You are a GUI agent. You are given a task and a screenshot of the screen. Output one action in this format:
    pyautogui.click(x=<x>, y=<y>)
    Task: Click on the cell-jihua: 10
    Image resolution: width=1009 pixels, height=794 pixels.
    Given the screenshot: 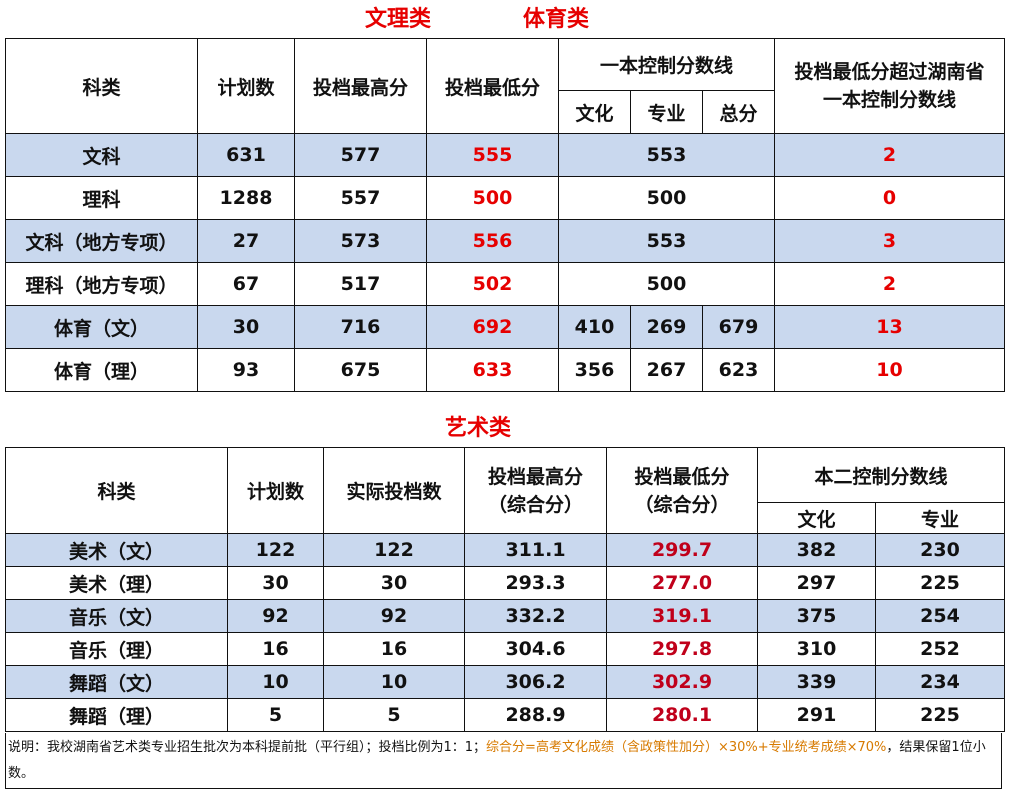 What is the action you would take?
    pyautogui.click(x=275, y=682)
    